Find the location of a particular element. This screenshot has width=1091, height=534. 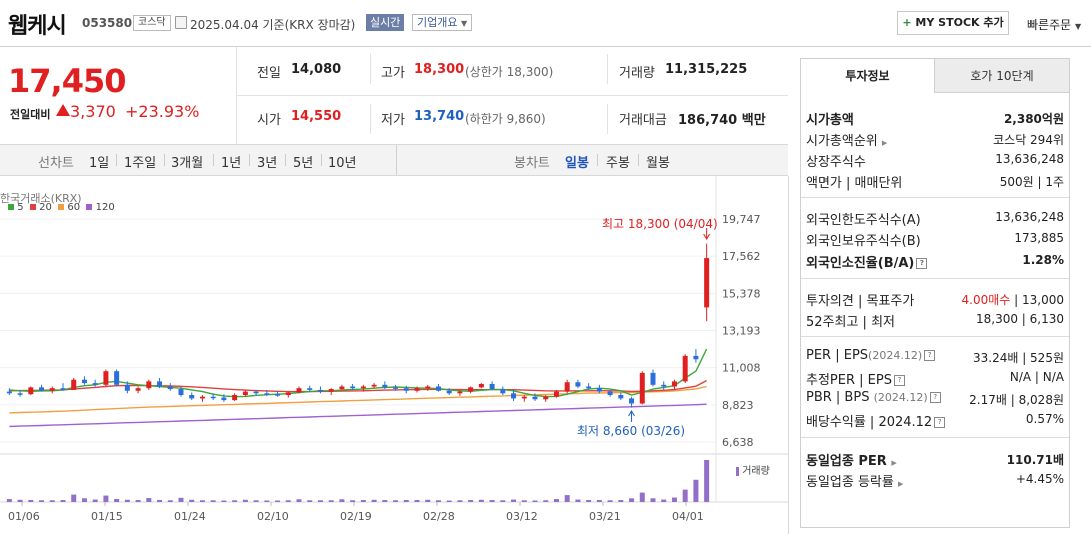

lower-limit: (하한가 9,860) is located at coordinates (505, 119).